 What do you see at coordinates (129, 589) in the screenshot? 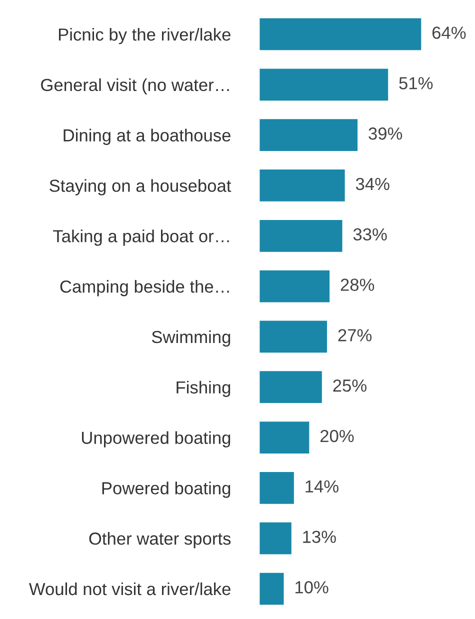
I see `y-tick-label: Would not visit a river/lake` at bounding box center [129, 589].